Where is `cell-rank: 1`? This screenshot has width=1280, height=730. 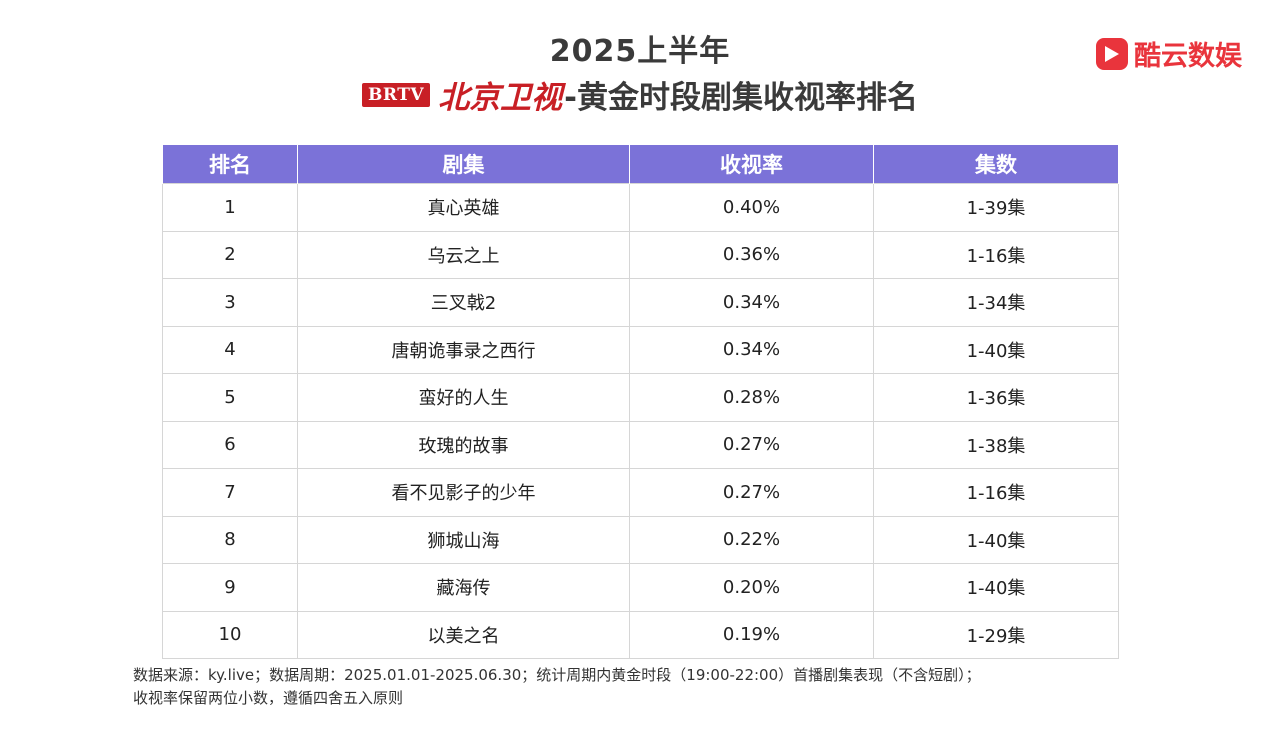 cell-rank: 1 is located at coordinates (230, 207).